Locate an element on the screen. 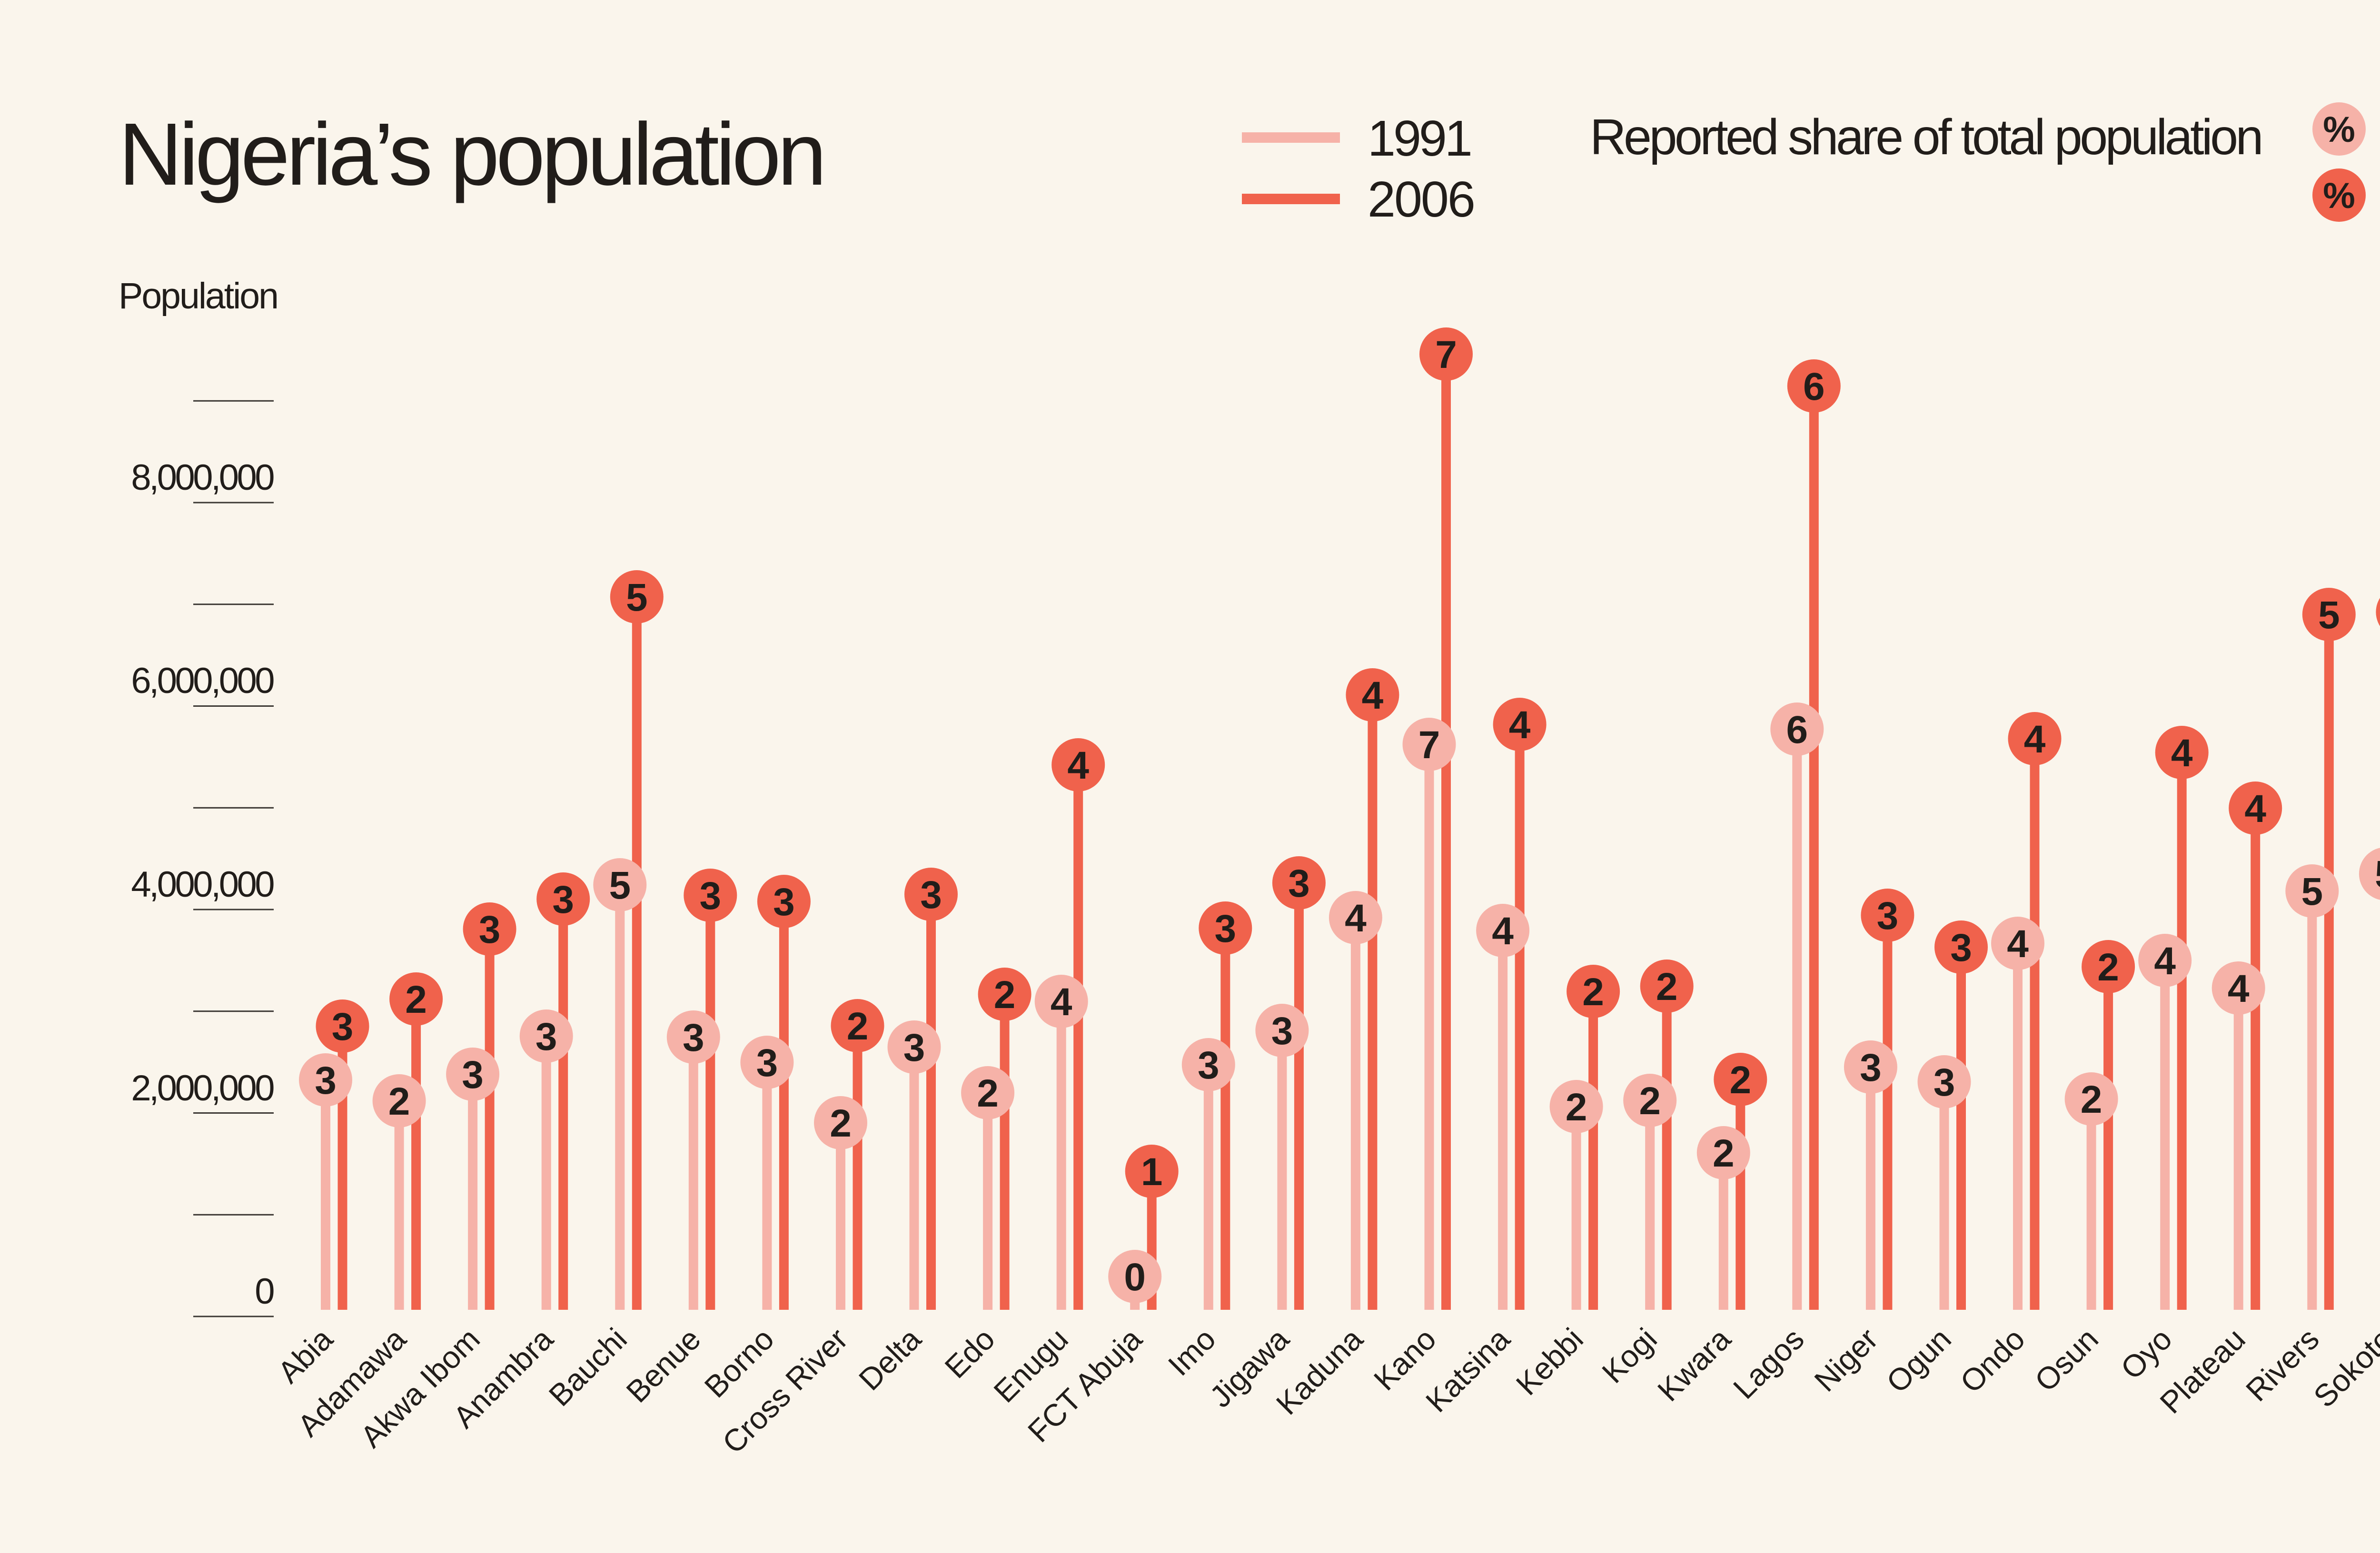 The height and width of the screenshot is (1553, 2380). svg-text: 2006 is located at coordinates (1421, 199).